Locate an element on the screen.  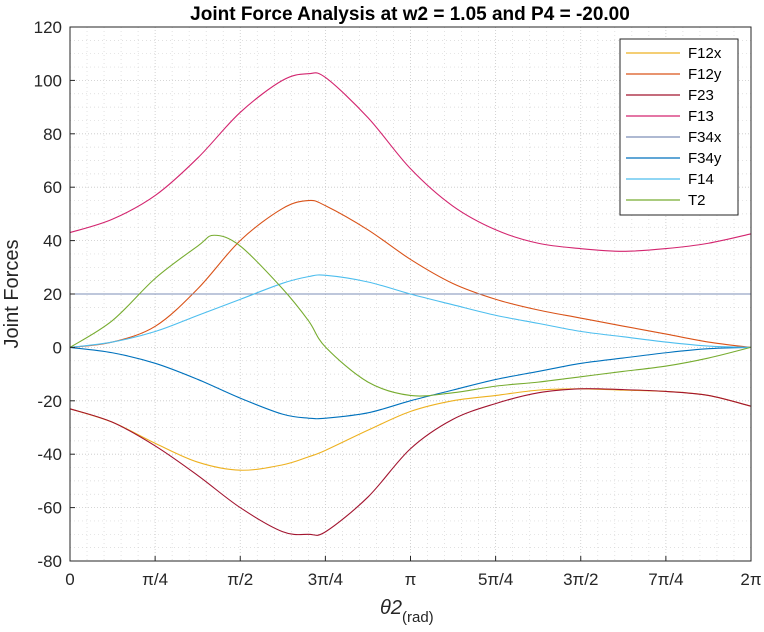
legend: F12x F12y F23 F13 F34x F34y F14 T2 is located at coordinates (679, 127).